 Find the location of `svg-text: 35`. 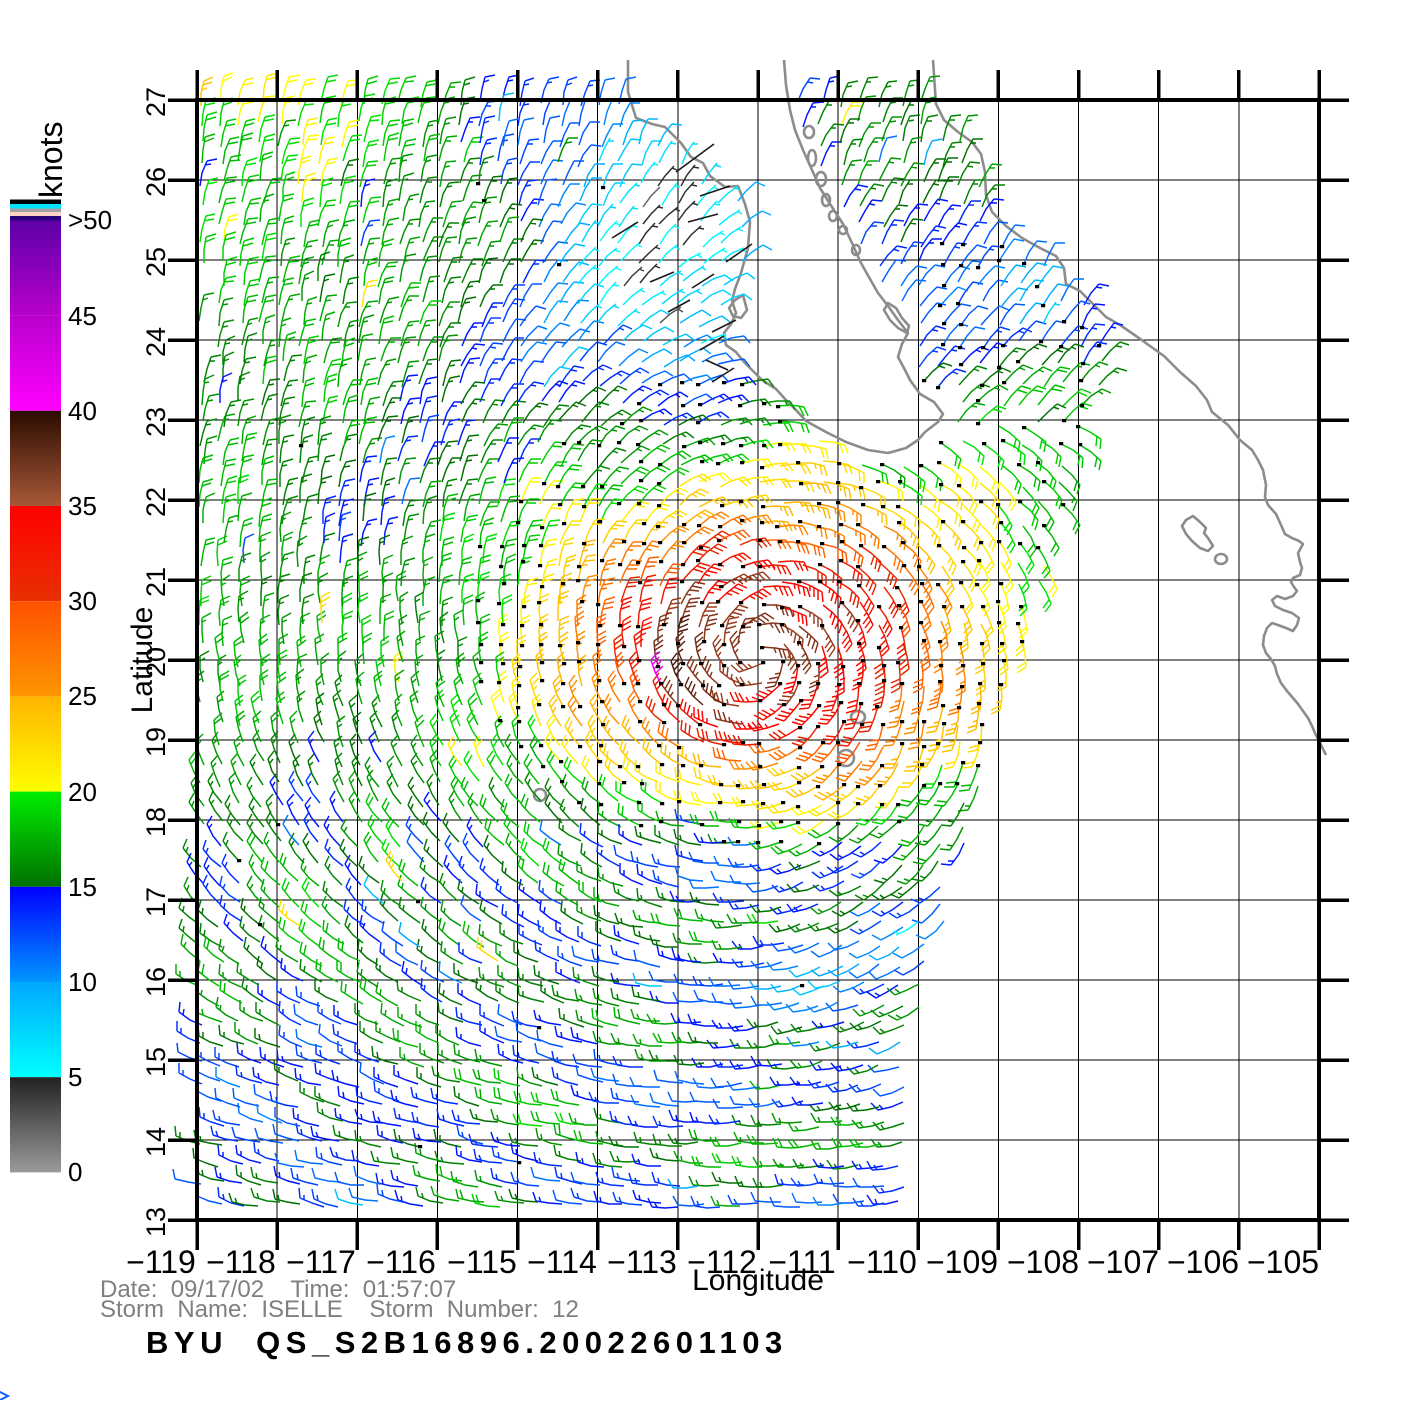

svg-text: 35 is located at coordinates (82, 506).